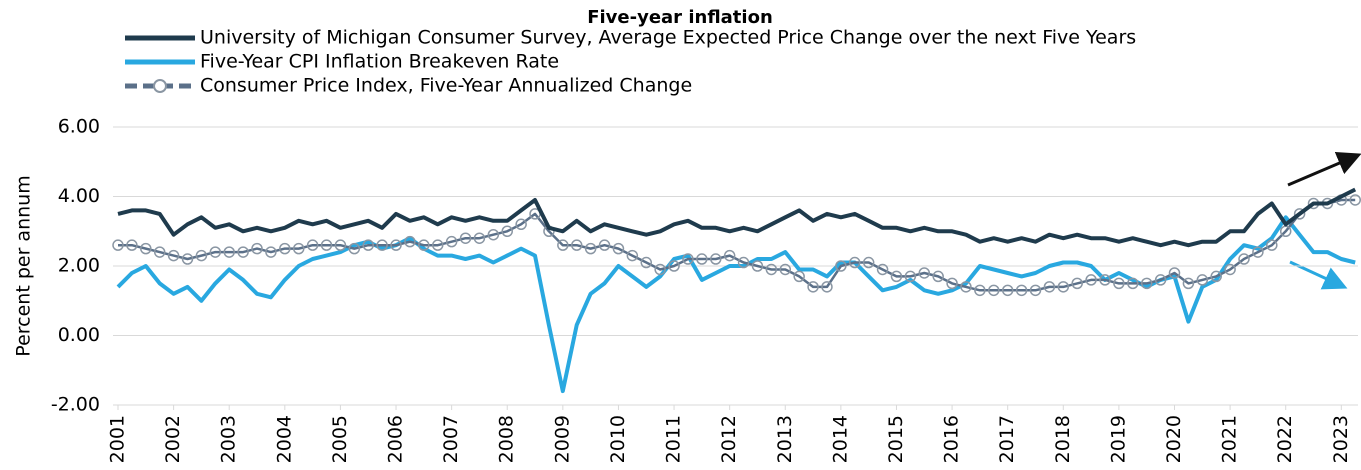 The image size is (1361, 470). I want to click on arrow-up, so click(1324, 169).